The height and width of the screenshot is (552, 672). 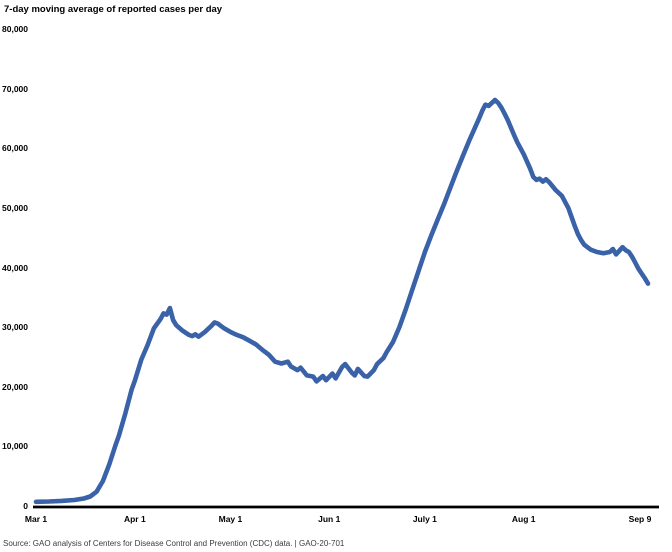 I want to click on y-tick-label: 20,000, so click(x=15, y=386).